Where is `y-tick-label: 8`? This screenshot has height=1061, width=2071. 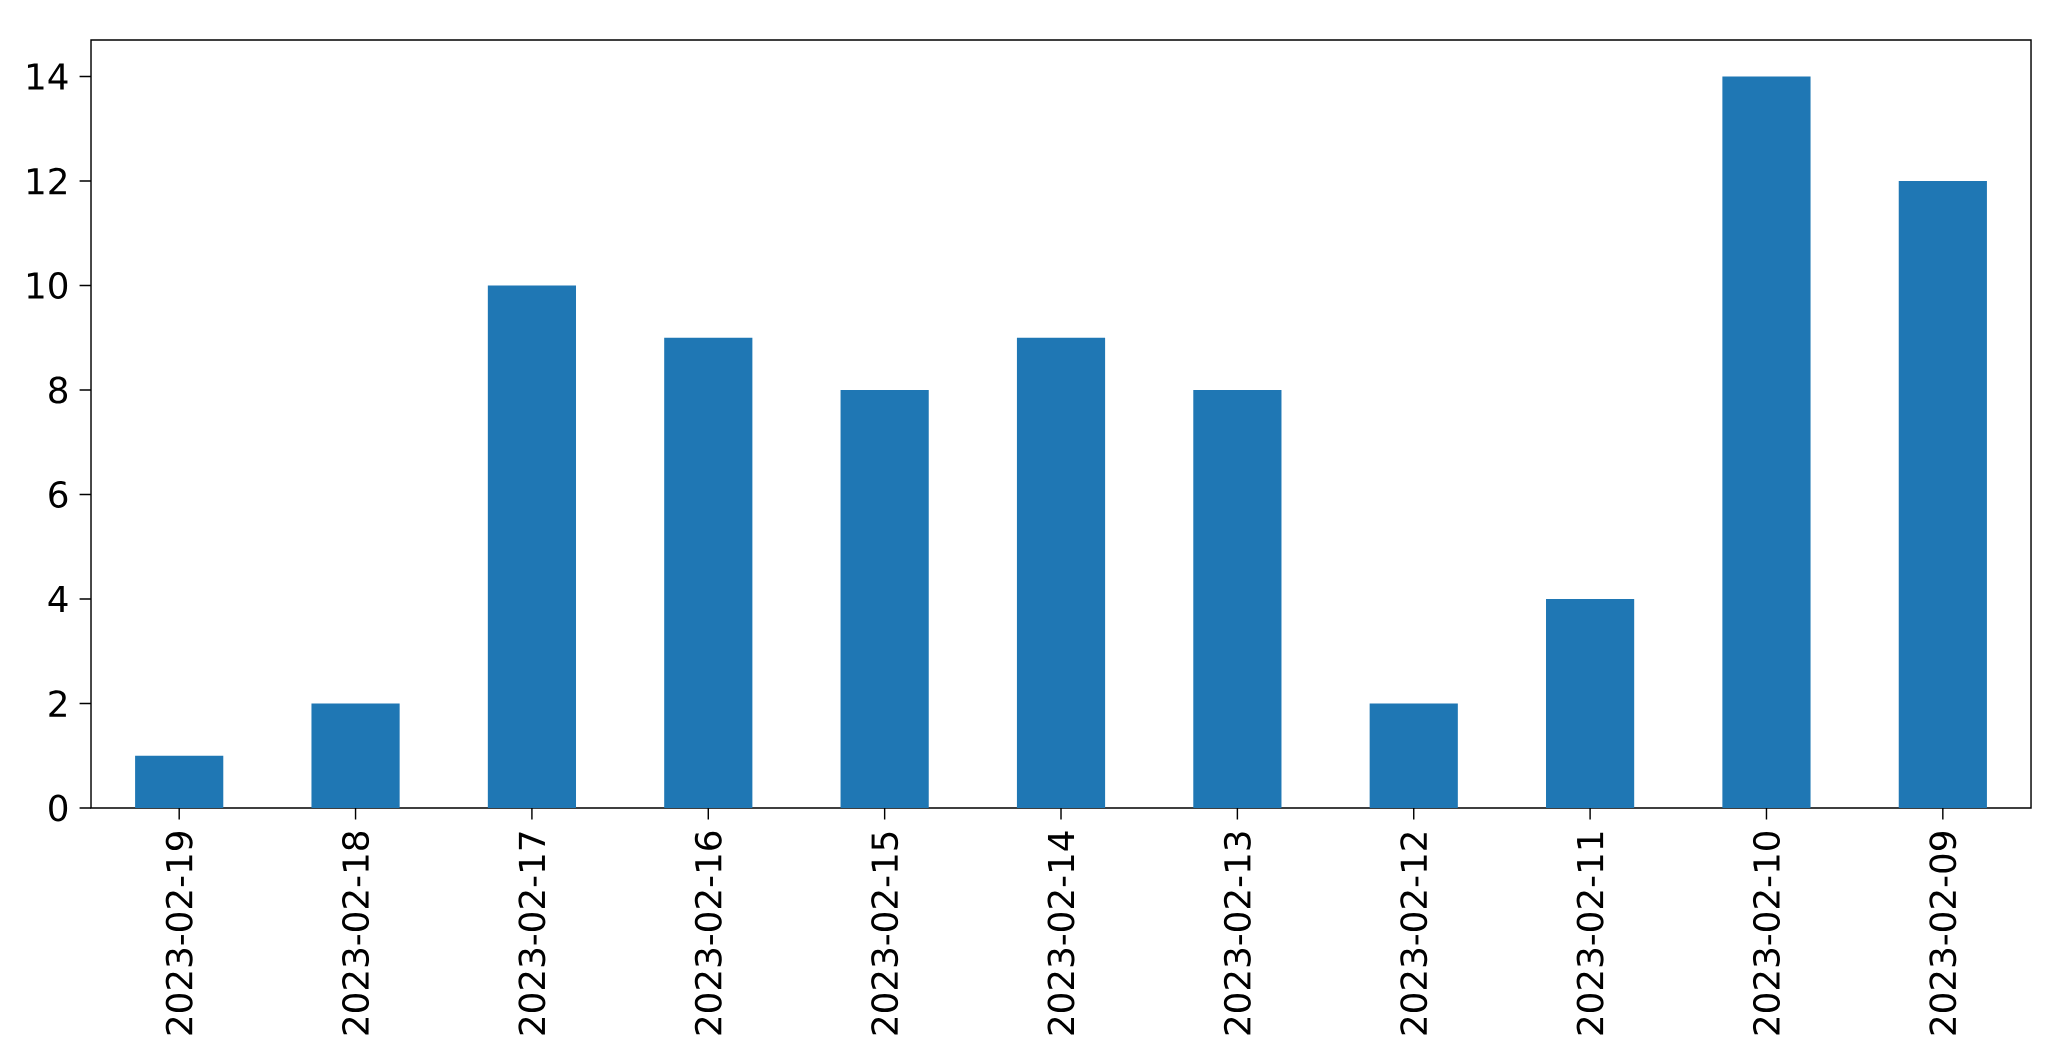 y-tick-label: 8 is located at coordinates (58, 390).